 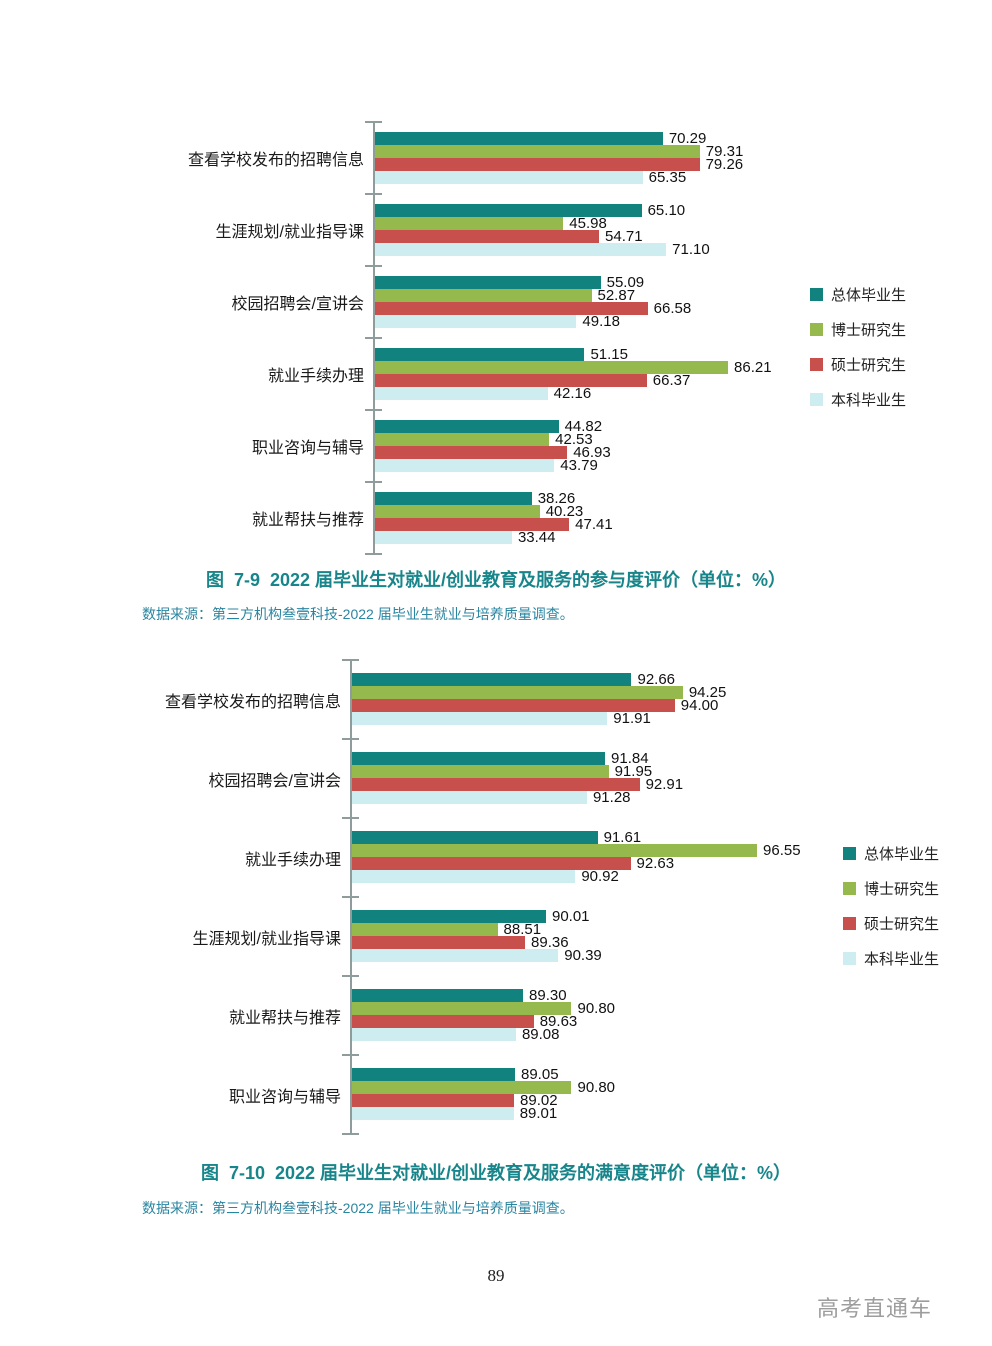 I want to click on bar-line: 90.80, so click(x=586, y=1087).